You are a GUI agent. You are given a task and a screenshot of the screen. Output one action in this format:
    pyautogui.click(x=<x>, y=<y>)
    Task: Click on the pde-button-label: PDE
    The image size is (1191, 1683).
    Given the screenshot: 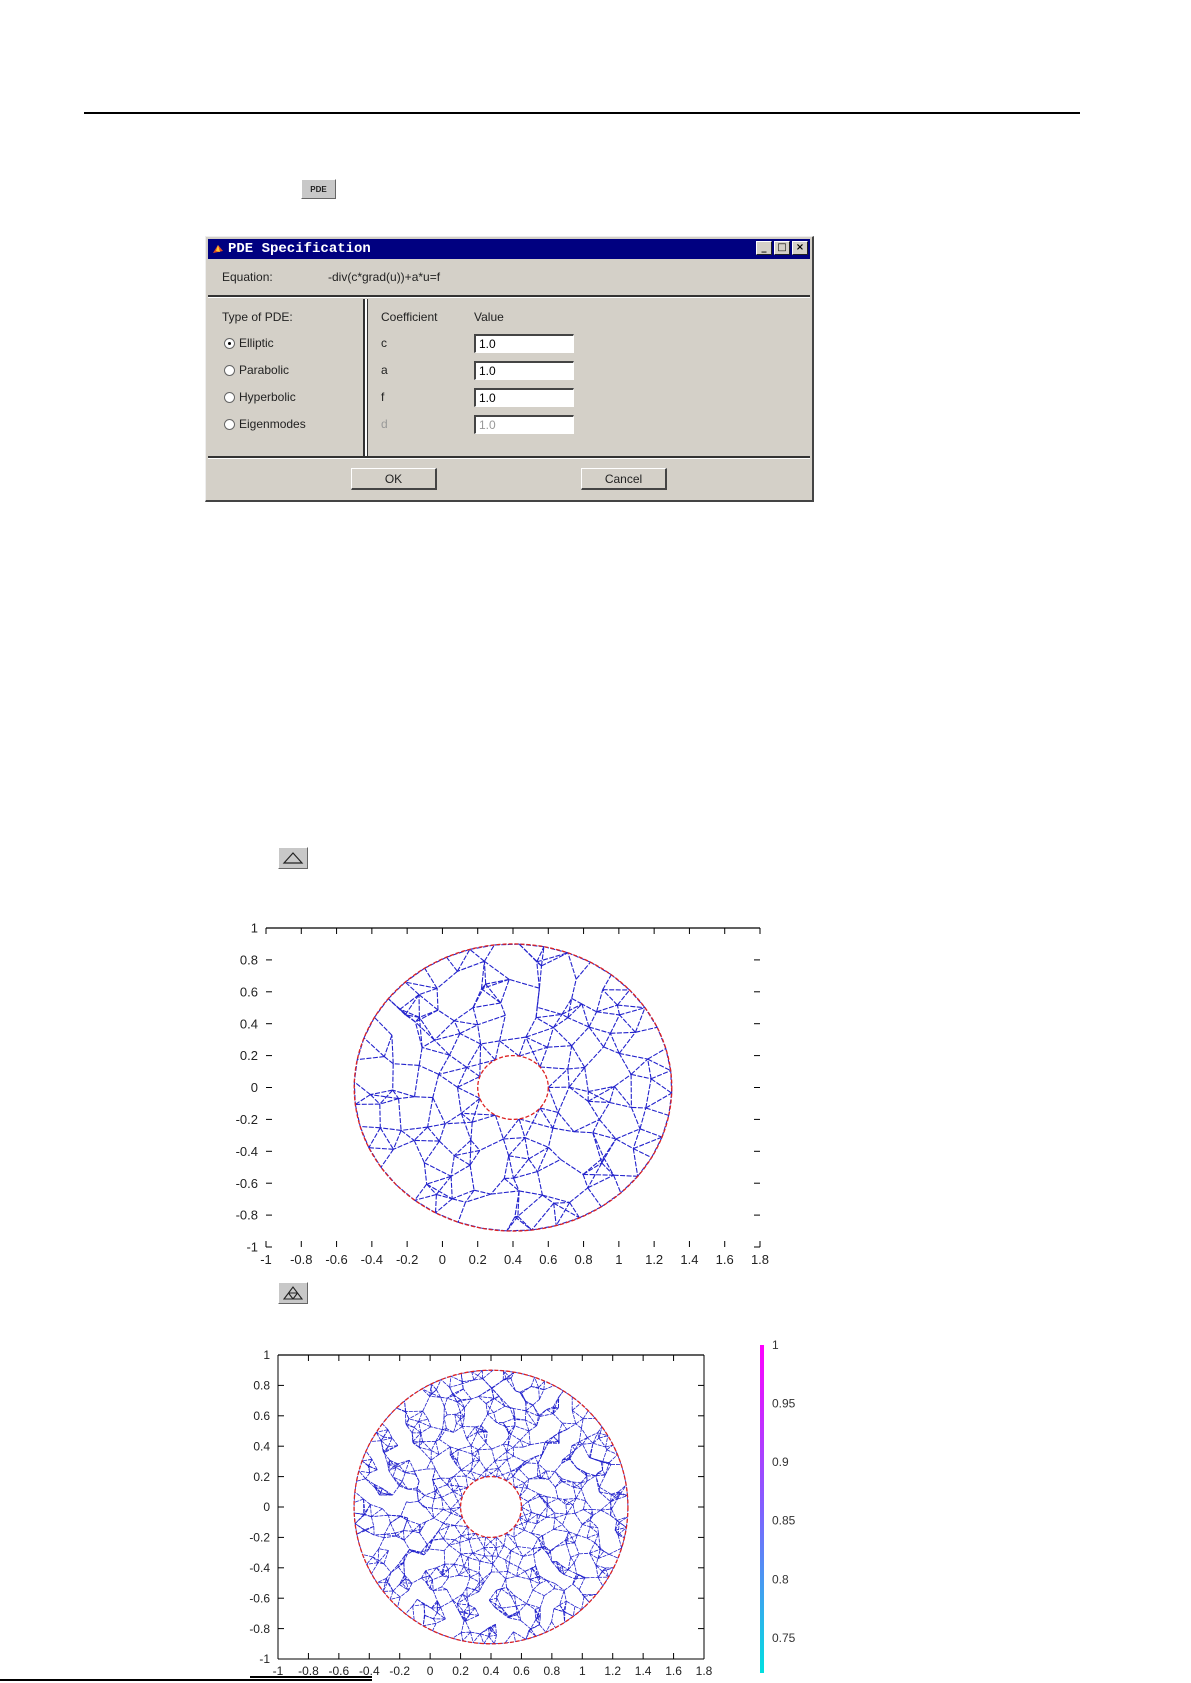 What is the action you would take?
    pyautogui.click(x=318, y=189)
    